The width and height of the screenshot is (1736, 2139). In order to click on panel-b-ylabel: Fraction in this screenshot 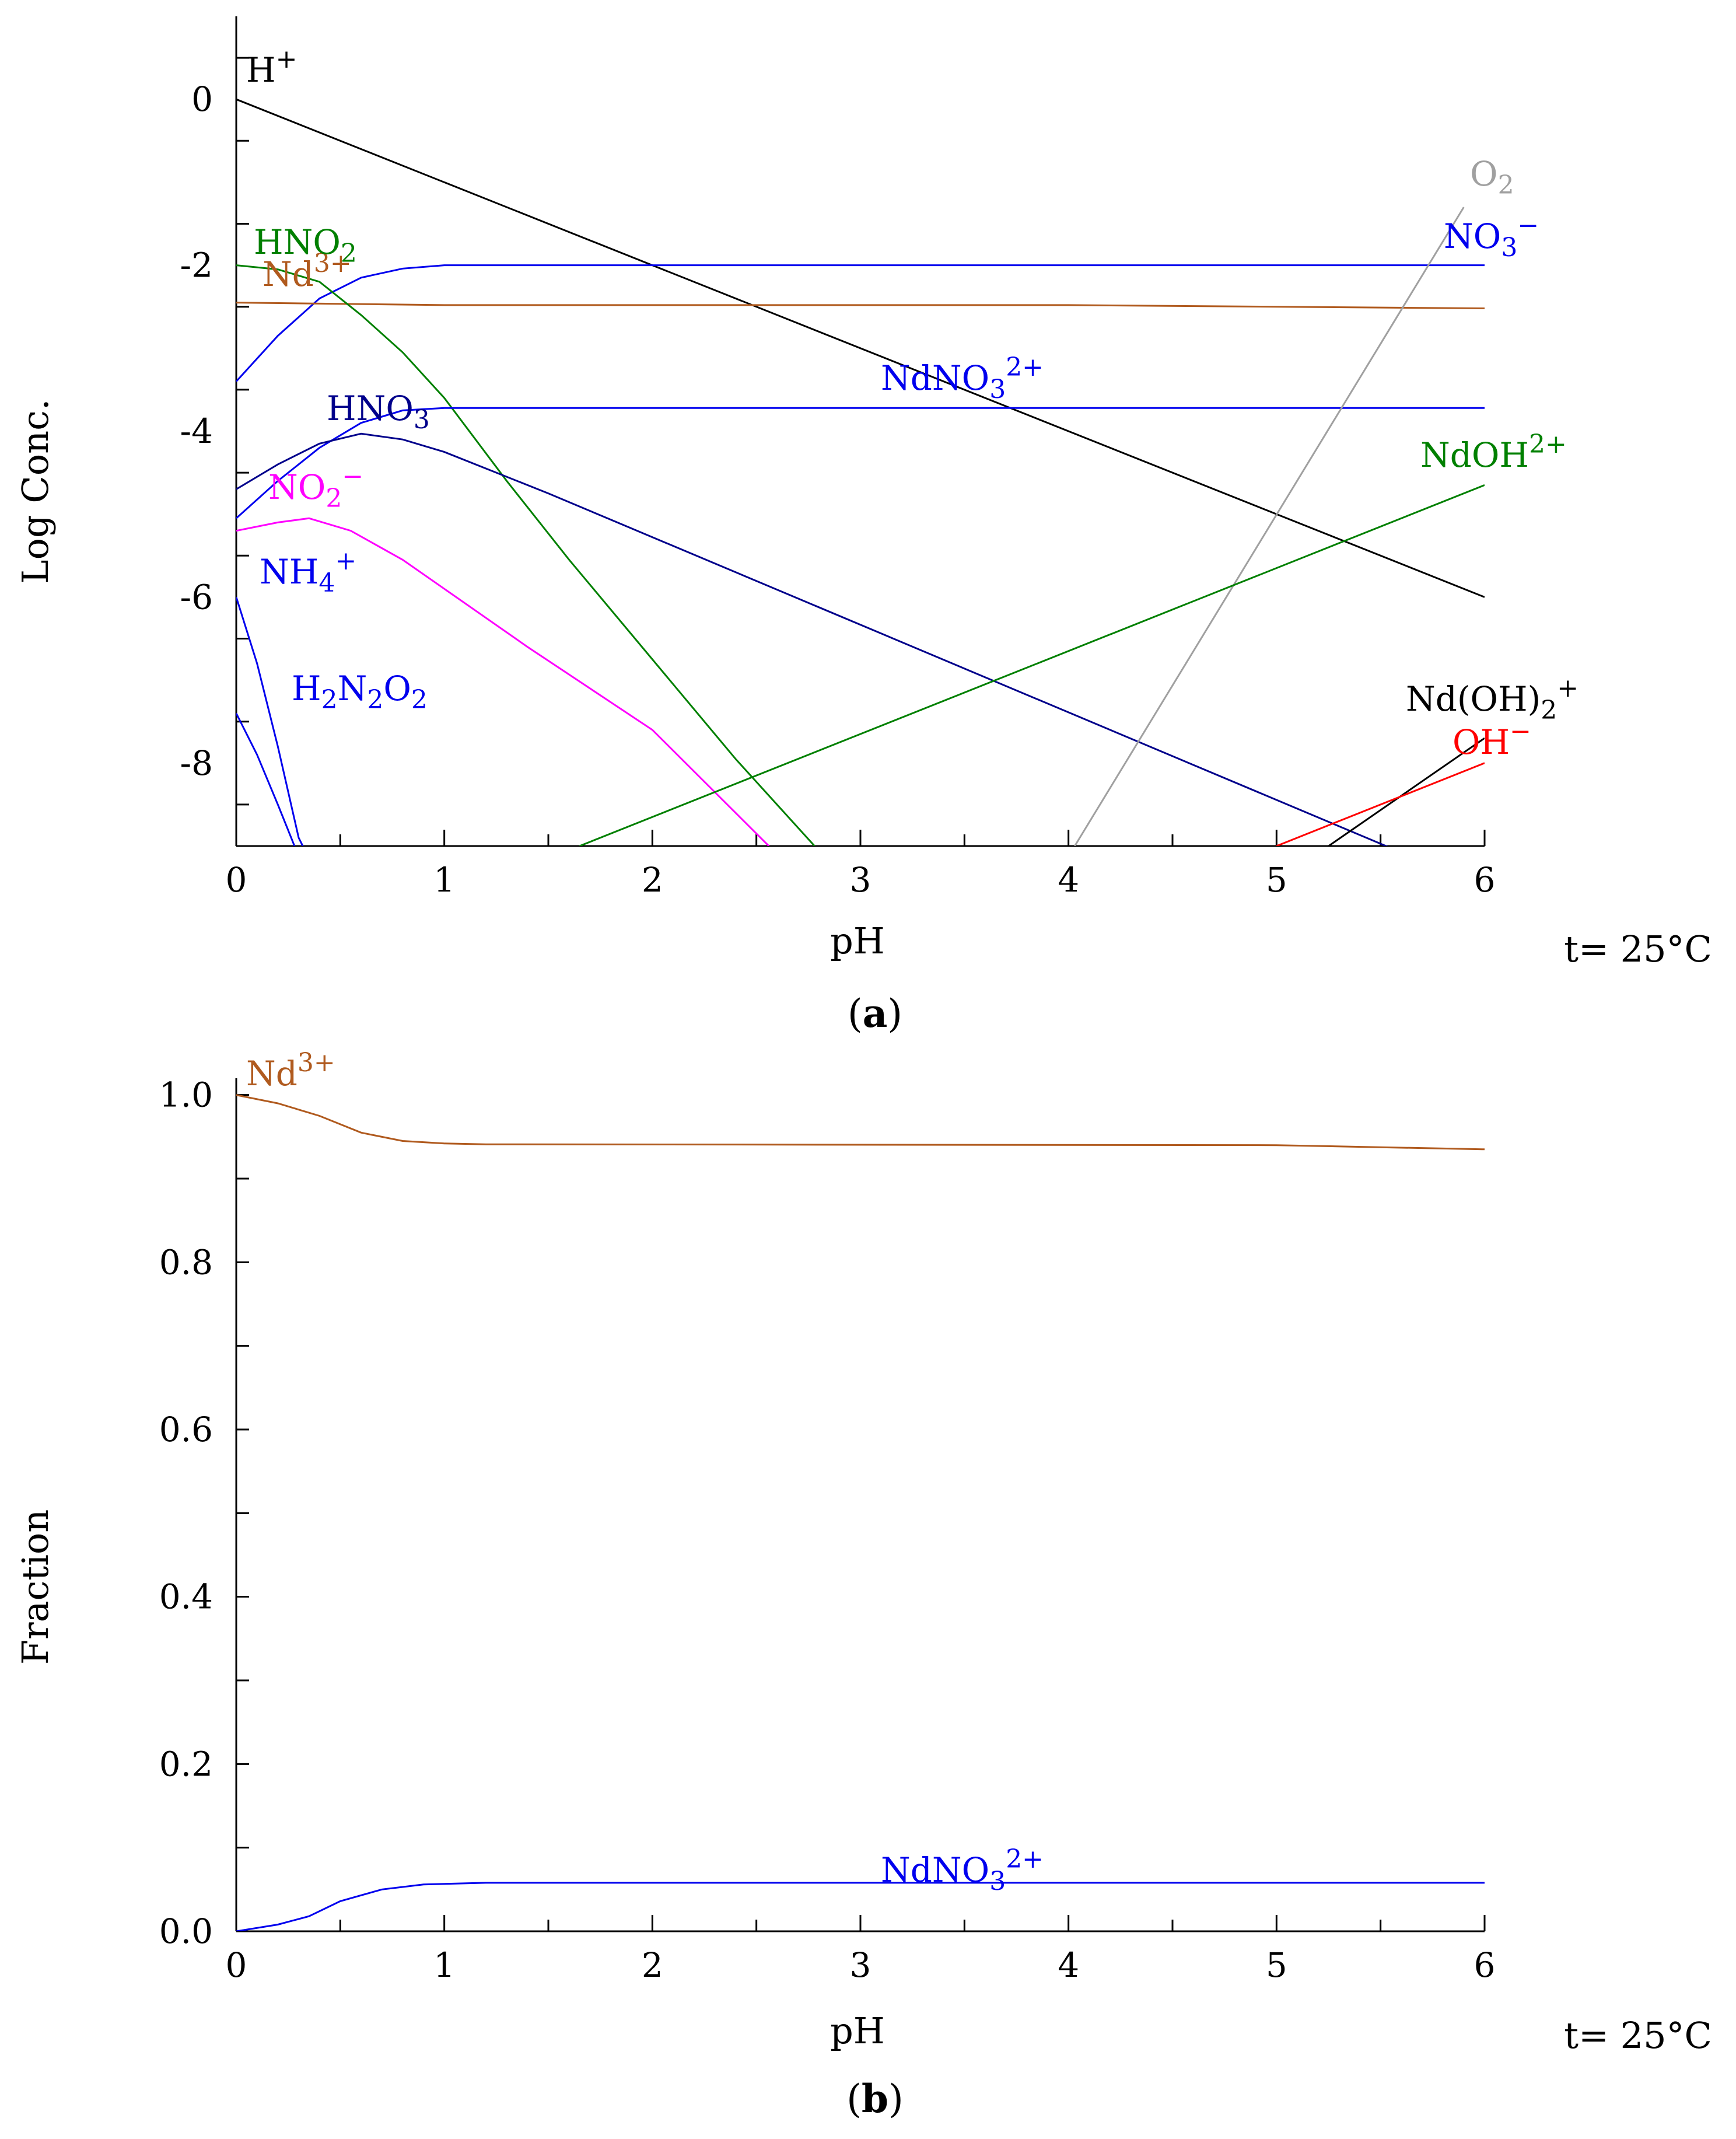, I will do `click(35, 1587)`.